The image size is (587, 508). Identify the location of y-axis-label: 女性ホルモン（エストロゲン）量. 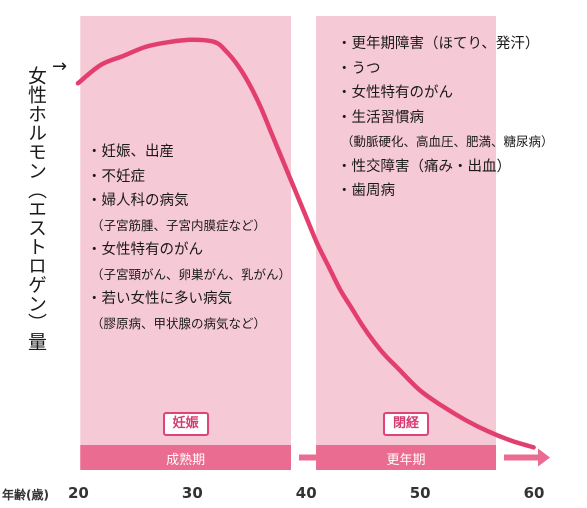
(36, 208).